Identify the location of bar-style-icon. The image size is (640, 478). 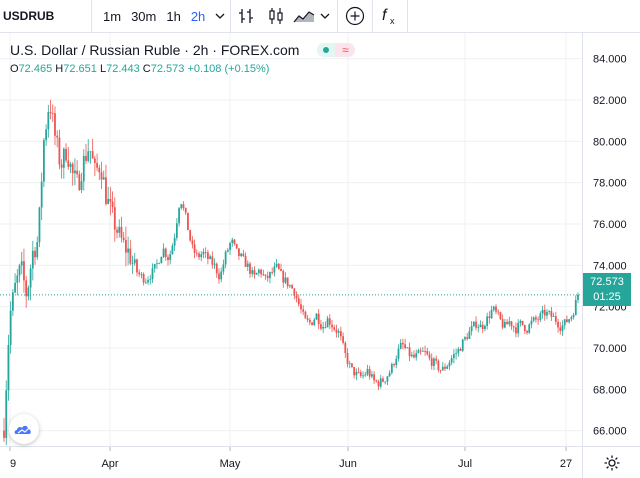
(246, 16).